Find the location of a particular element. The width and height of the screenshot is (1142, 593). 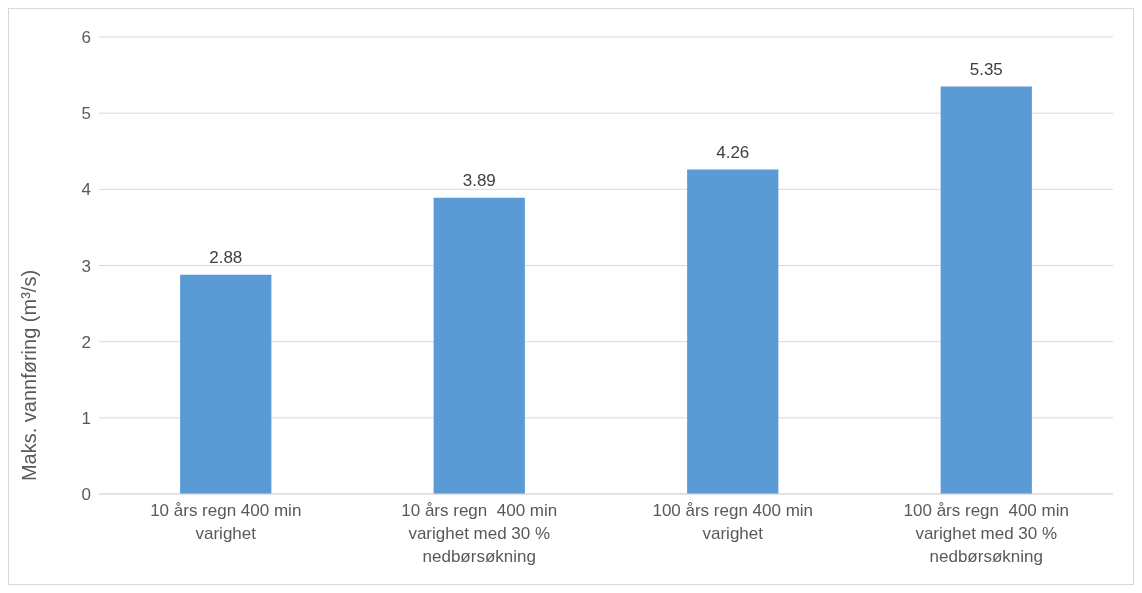

data-label: 3.89 is located at coordinates (479, 180).